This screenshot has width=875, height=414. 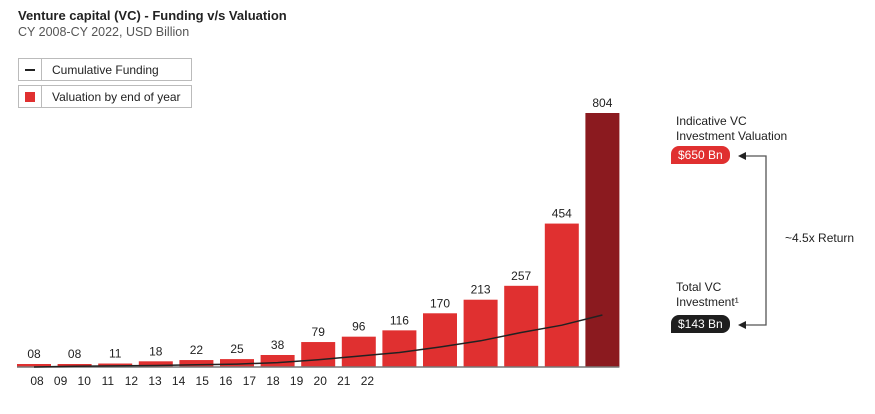 What do you see at coordinates (132, 381) in the screenshot?
I see `x-tick-label: 12` at bounding box center [132, 381].